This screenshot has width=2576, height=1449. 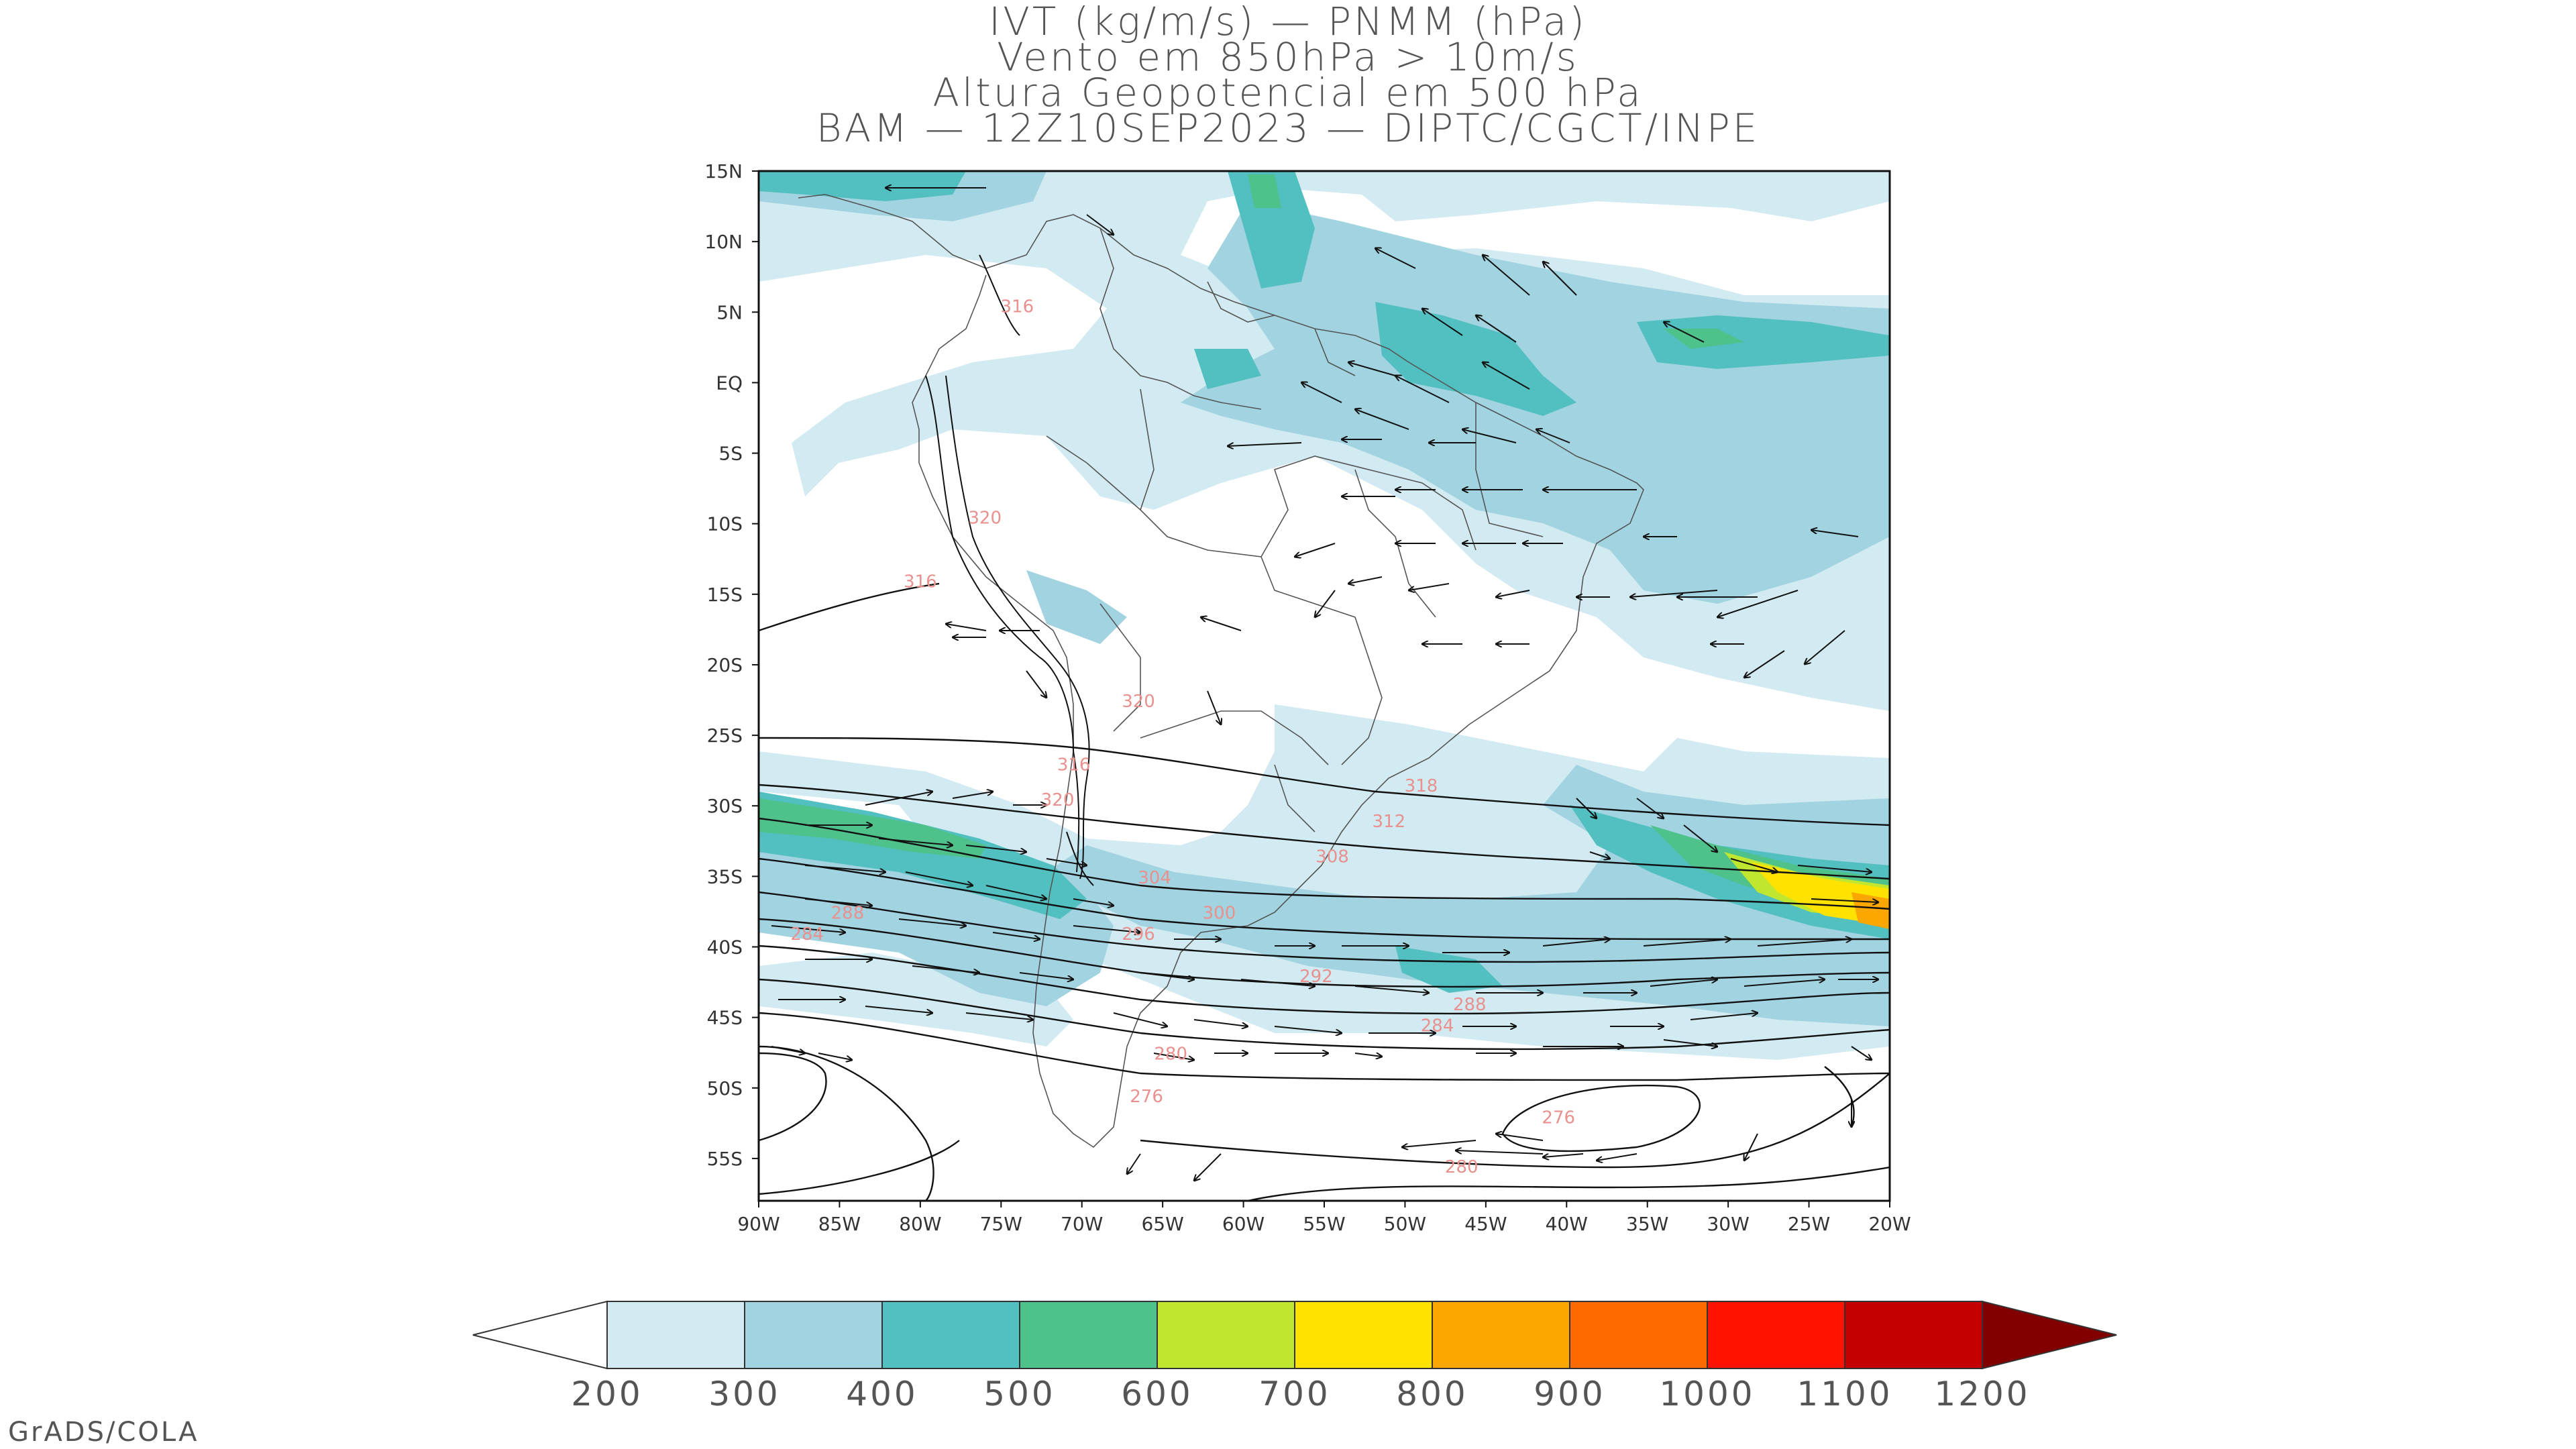 What do you see at coordinates (1332, 857) in the screenshot?
I see `contour-label: 308` at bounding box center [1332, 857].